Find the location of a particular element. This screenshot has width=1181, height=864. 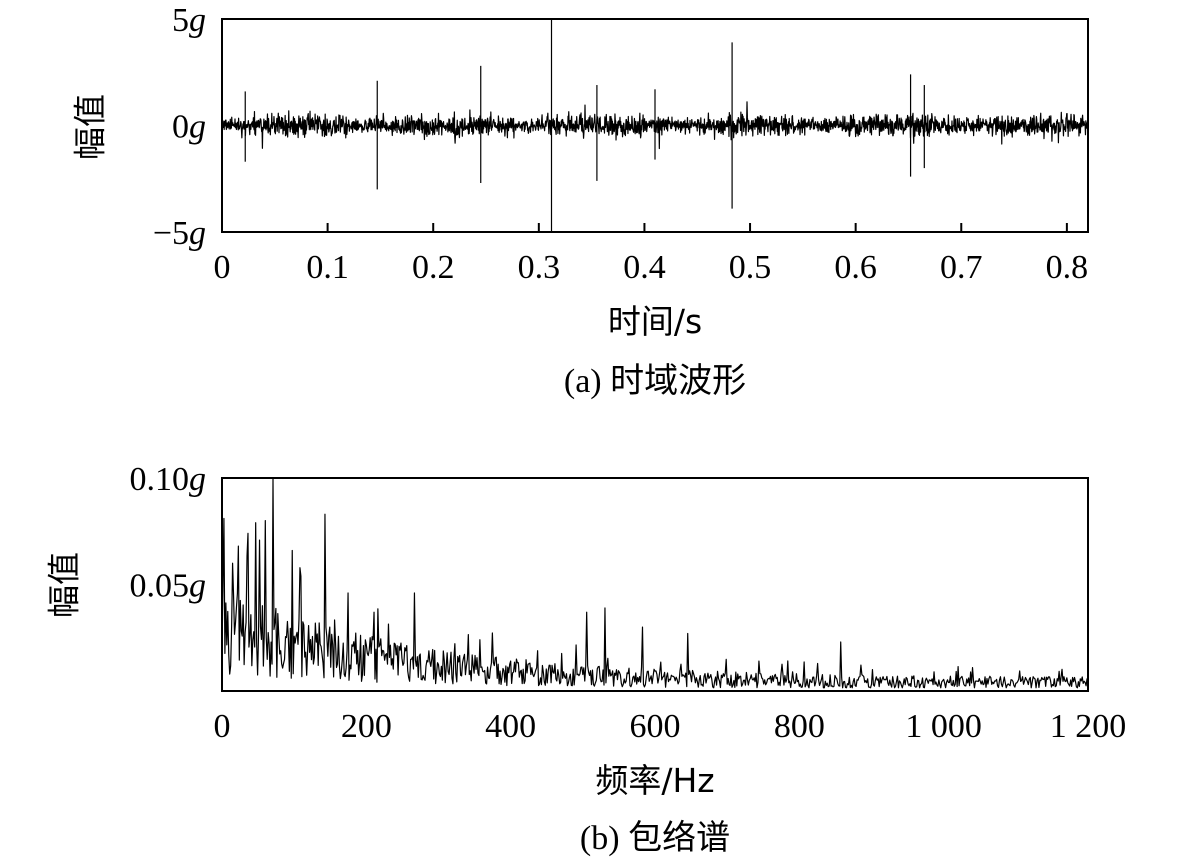

time-x-tick-label: 0 is located at coordinates (222, 267).